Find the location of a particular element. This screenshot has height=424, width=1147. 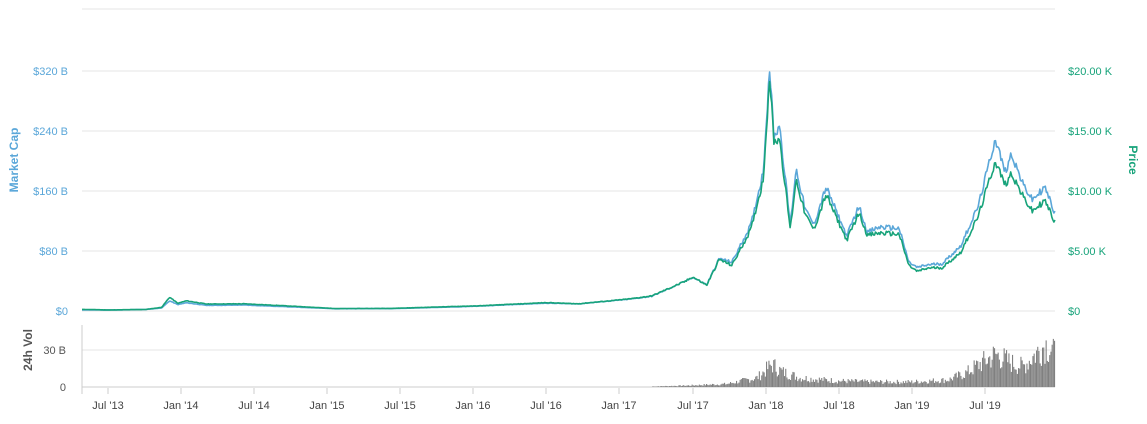

volume-tick-label: 0 is located at coordinates (63, 388).